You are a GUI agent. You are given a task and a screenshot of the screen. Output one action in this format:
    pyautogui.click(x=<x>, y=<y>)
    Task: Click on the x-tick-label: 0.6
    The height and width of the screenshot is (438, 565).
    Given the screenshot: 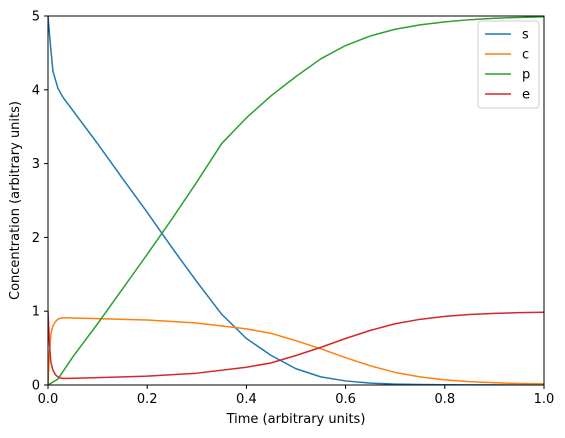 What is the action you would take?
    pyautogui.click(x=345, y=399)
    